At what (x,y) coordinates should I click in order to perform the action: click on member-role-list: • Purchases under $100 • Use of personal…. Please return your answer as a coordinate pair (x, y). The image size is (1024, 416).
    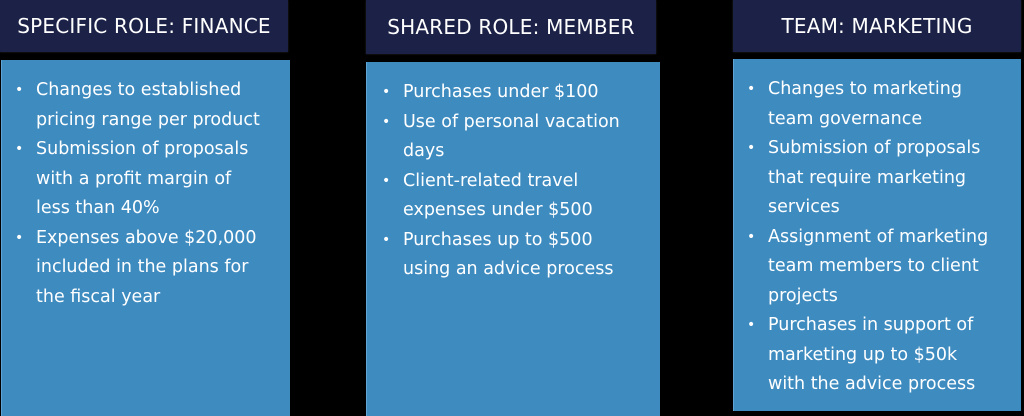
    Looking at the image, I should click on (514, 181).